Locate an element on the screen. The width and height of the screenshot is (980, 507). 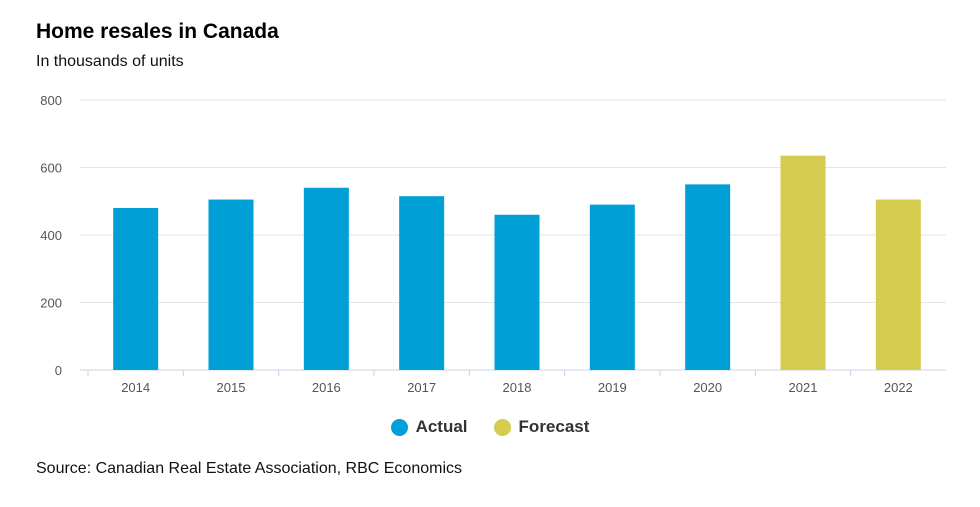
legend: Actual Forecast is located at coordinates (490, 427).